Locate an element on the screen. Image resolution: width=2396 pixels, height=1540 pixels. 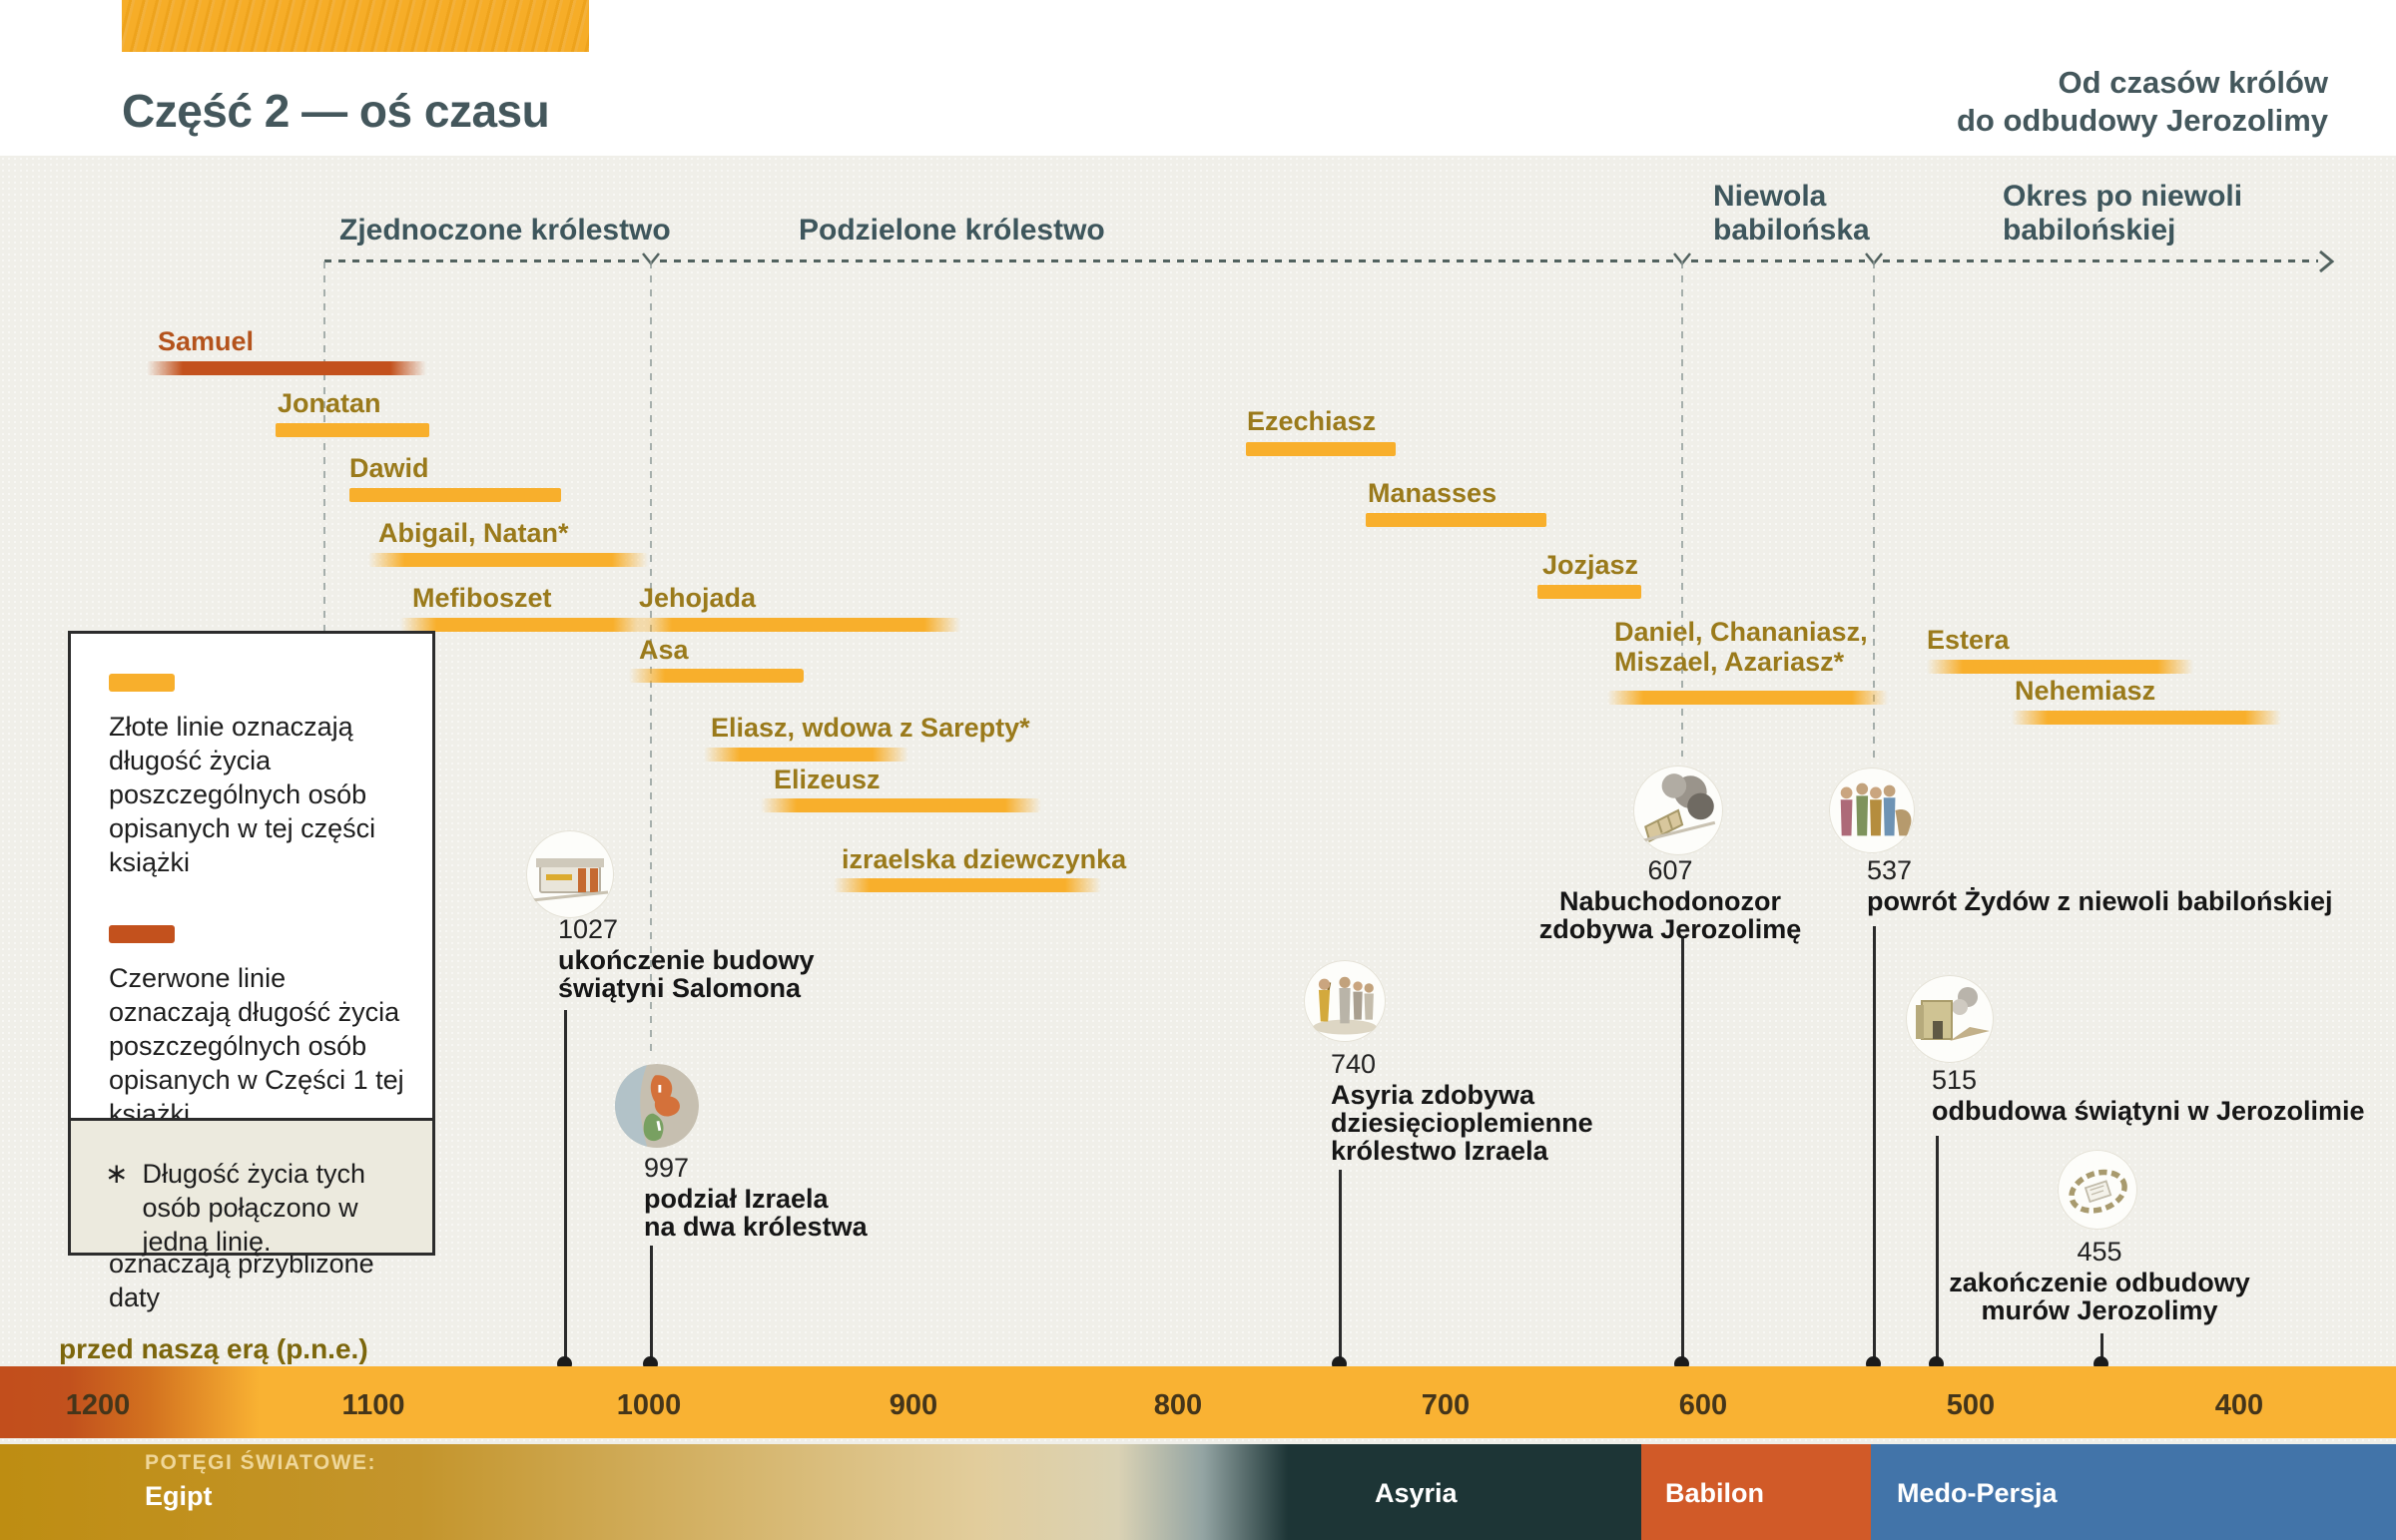
lifespan-bar-jozjasz is located at coordinates (1589, 592).